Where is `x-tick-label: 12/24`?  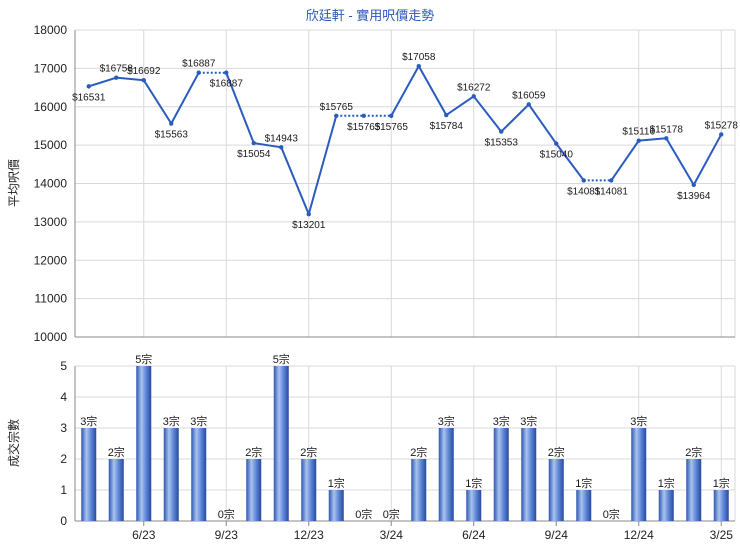
x-tick-label: 12/24 is located at coordinates (639, 535).